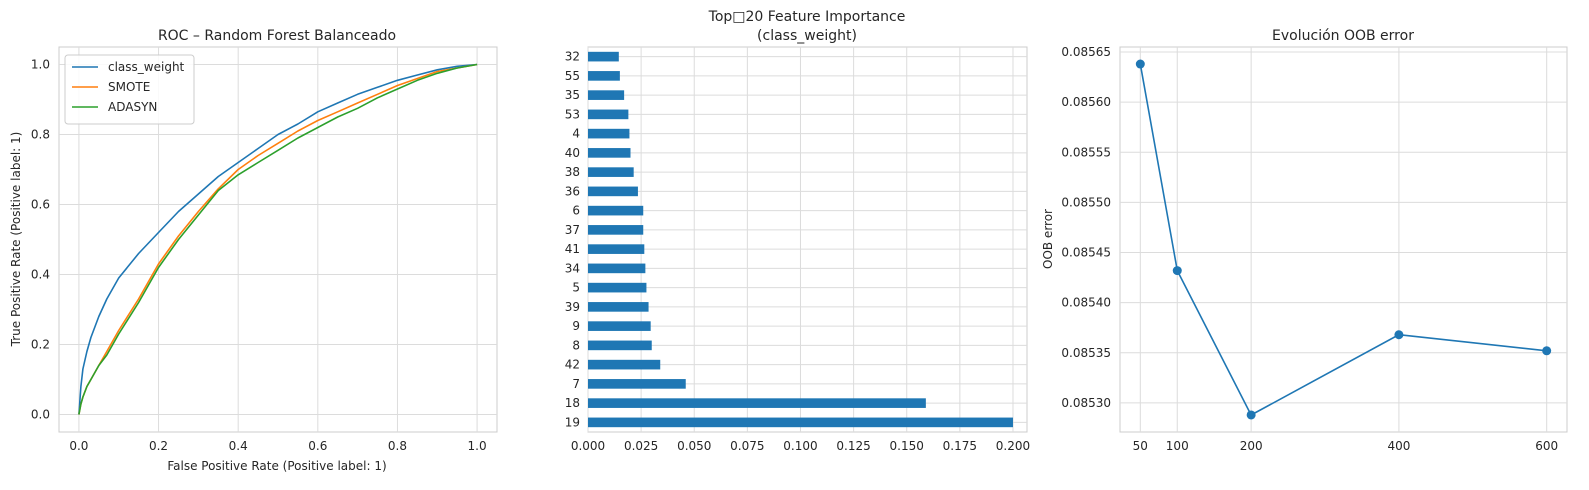 Image resolution: width=1589 pixels, height=490 pixels. I want to click on fi-y-tick-label: 5, so click(576, 288).